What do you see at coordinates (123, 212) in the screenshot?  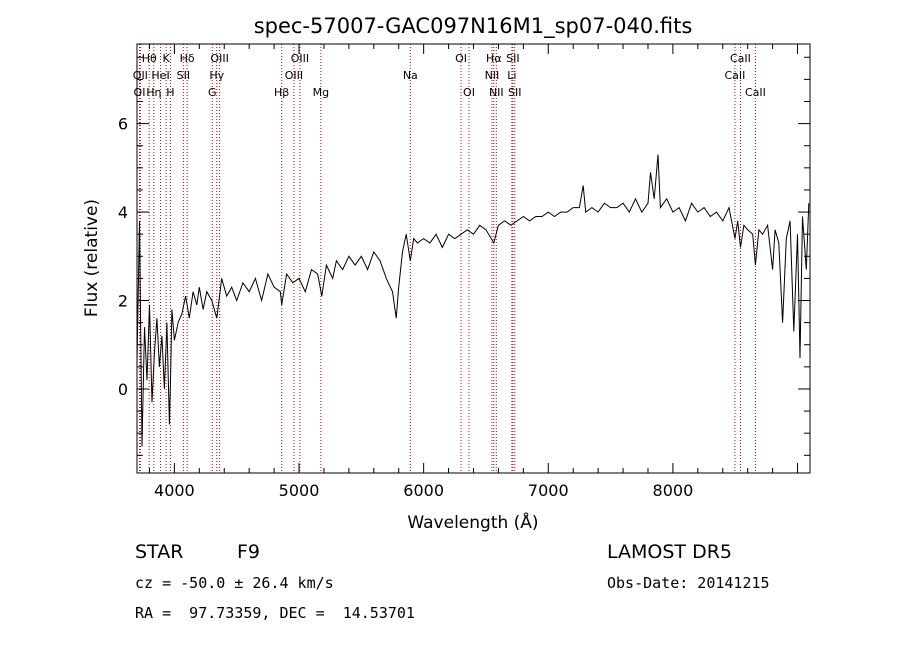 I see `y-tick-label: 4` at bounding box center [123, 212].